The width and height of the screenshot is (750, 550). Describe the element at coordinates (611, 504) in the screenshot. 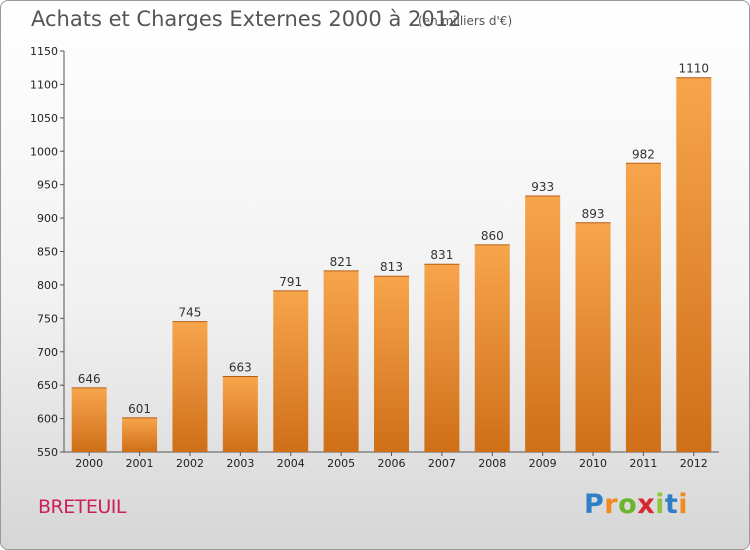

I see `logo-letter: r` at that location.